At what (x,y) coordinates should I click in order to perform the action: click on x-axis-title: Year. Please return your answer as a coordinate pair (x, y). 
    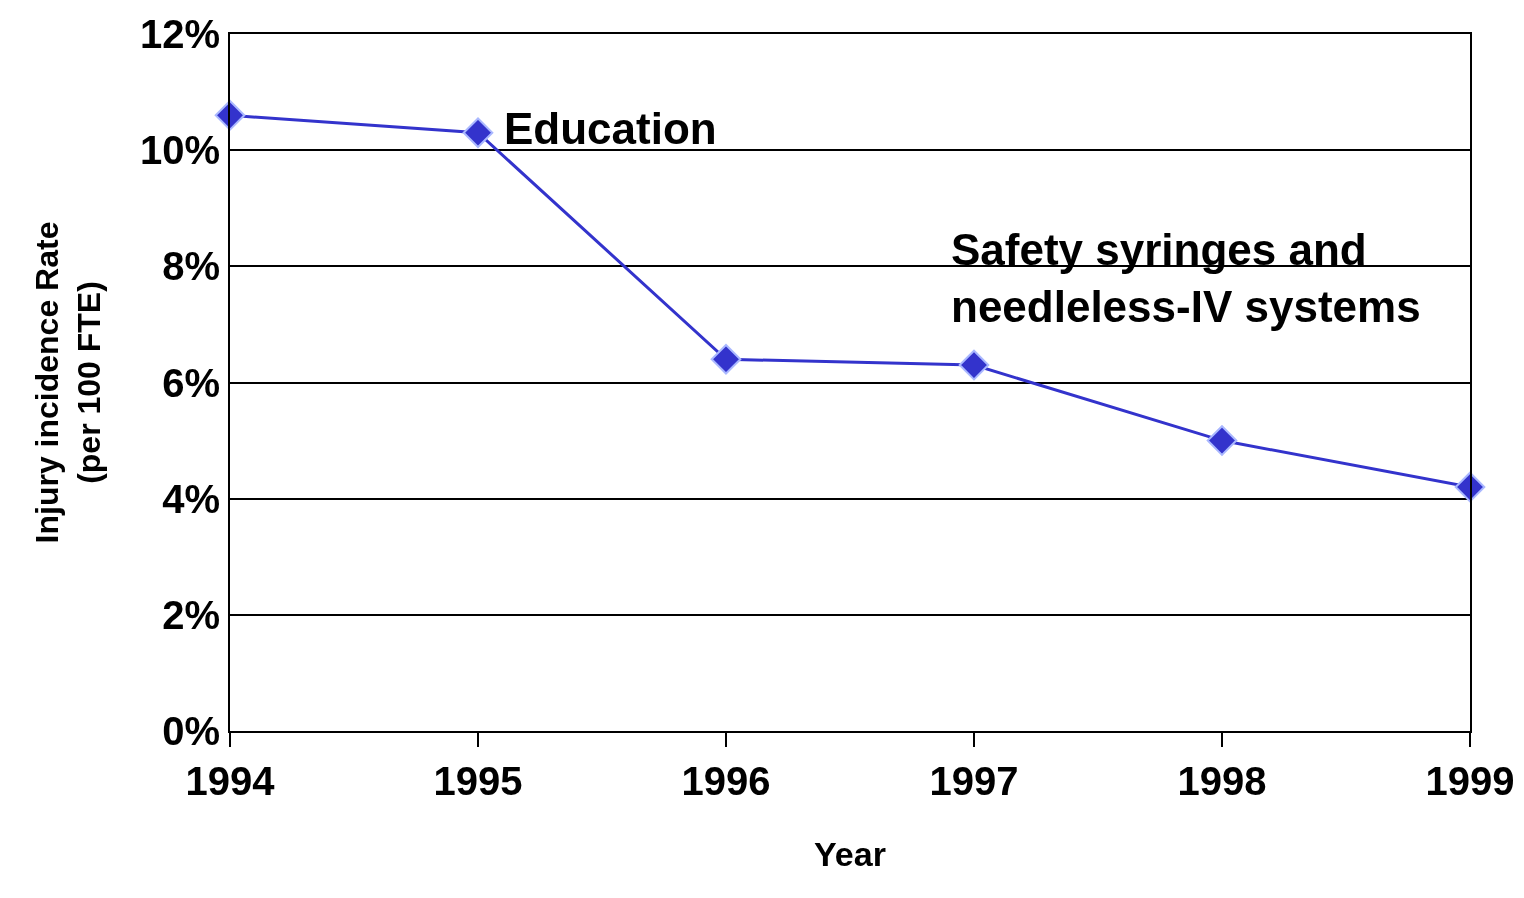
    Looking at the image, I should click on (850, 853).